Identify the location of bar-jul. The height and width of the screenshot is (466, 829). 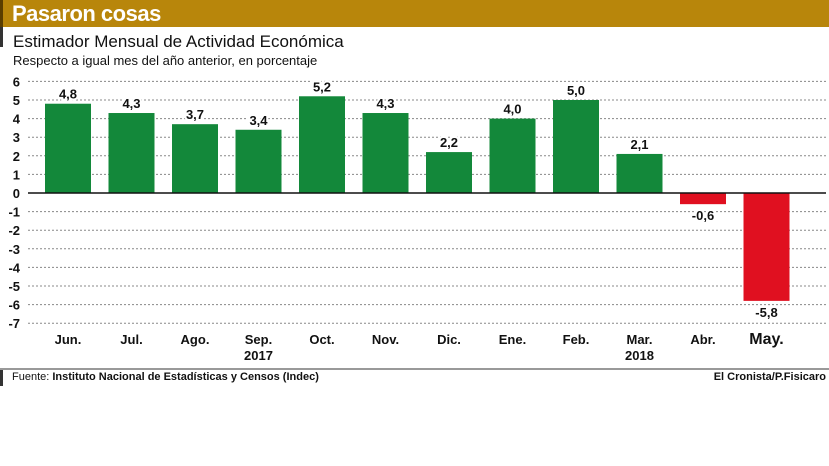
(131, 153).